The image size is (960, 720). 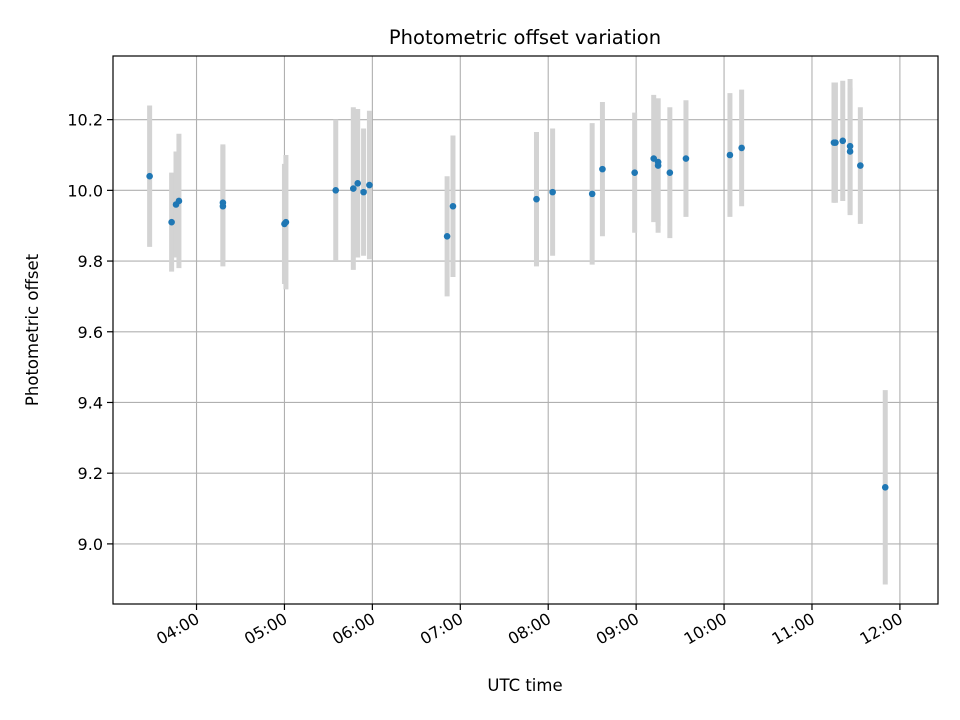 I want to click on y-tick-label: 9.2, so click(x=90, y=473).